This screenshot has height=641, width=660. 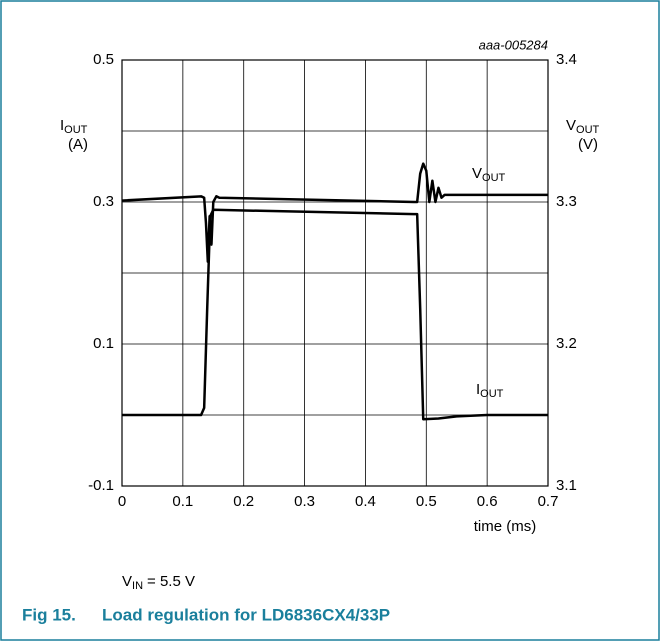 What do you see at coordinates (246, 614) in the screenshot?
I see `chart-title: Load regulation for LD6836CX4/33P` at bounding box center [246, 614].